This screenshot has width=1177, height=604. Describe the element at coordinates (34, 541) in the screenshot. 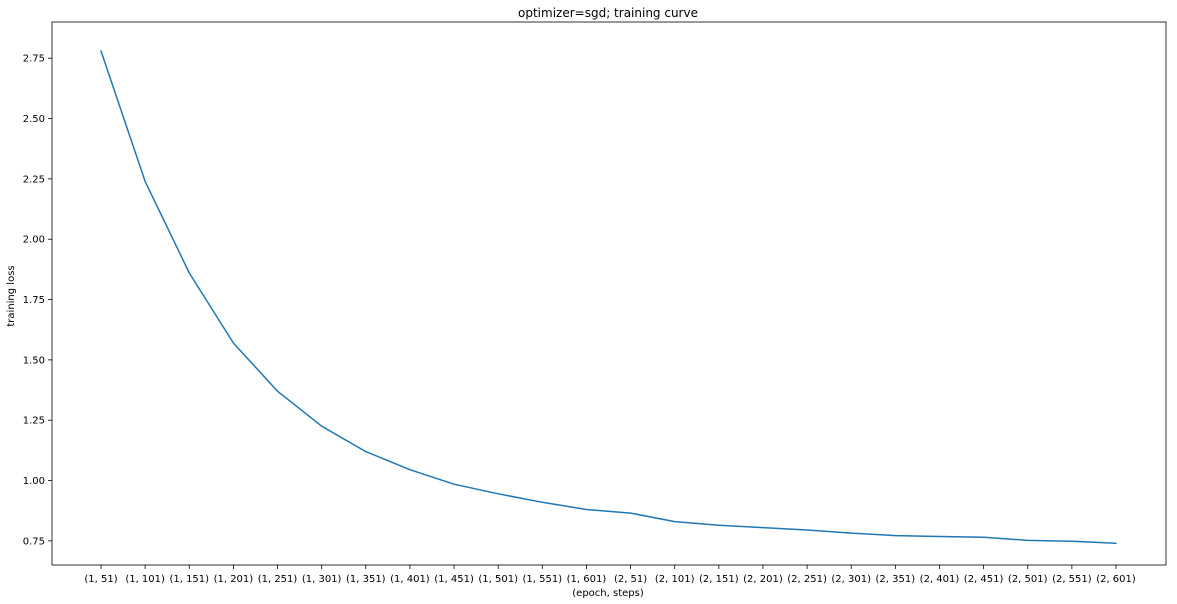

I see `y-tick-label: 0.75` at that location.